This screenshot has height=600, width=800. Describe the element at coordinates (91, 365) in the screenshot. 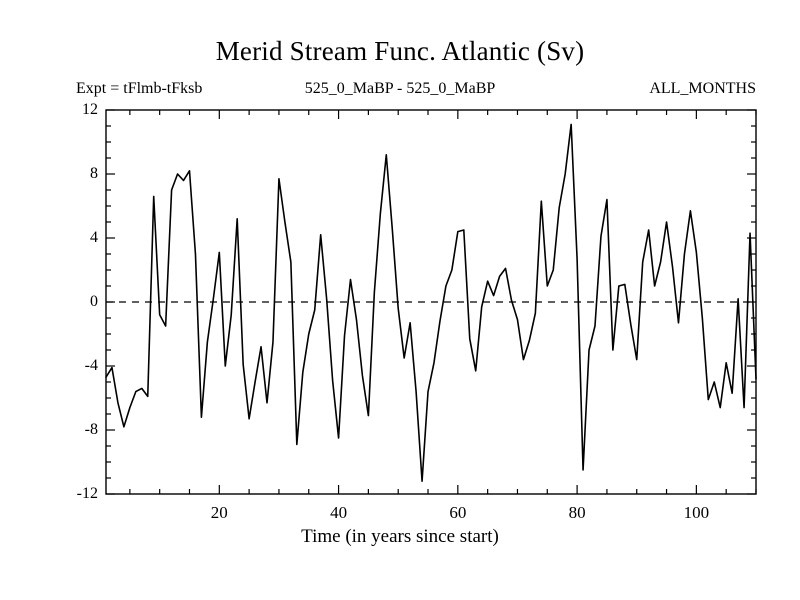

I see `y-tick-label: -4` at that location.